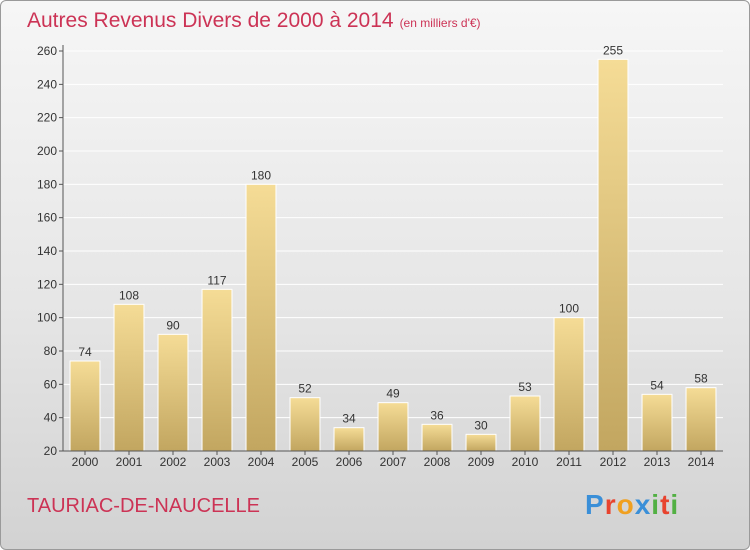  I want to click on data-label-2009: 30, so click(481, 425).